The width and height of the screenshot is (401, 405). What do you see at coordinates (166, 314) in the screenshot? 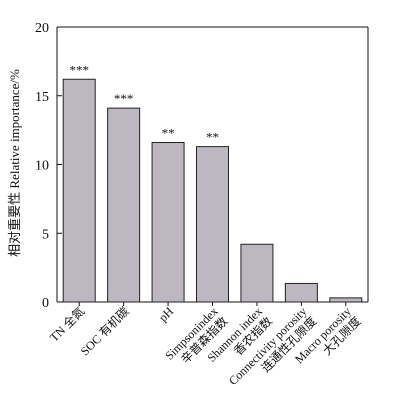
I see `x-tick-label: pH` at bounding box center [166, 314].